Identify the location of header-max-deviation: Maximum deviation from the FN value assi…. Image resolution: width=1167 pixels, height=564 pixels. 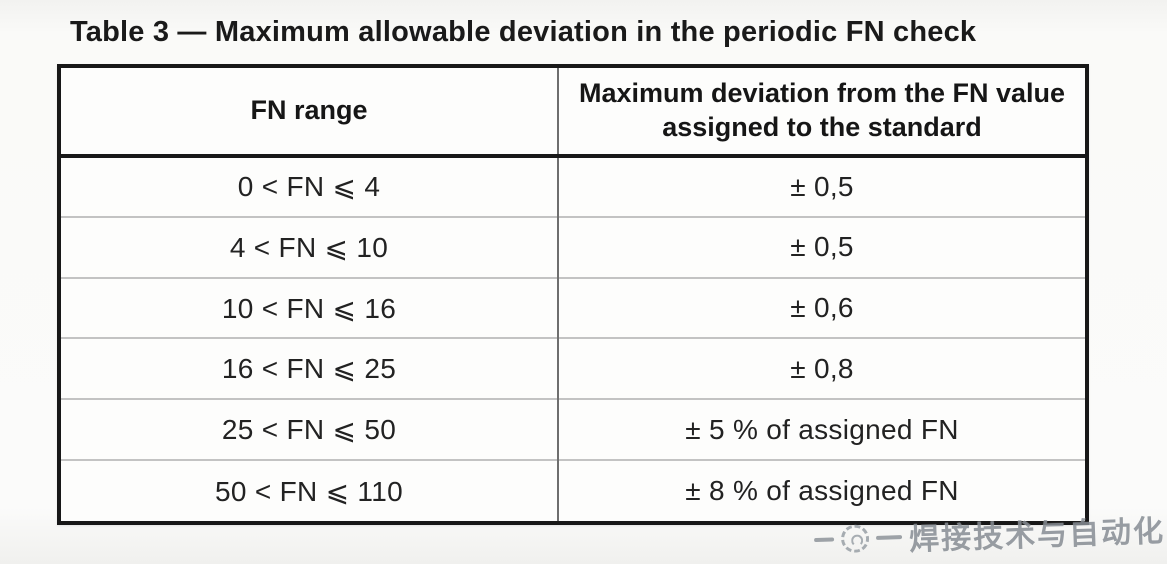
(821, 113).